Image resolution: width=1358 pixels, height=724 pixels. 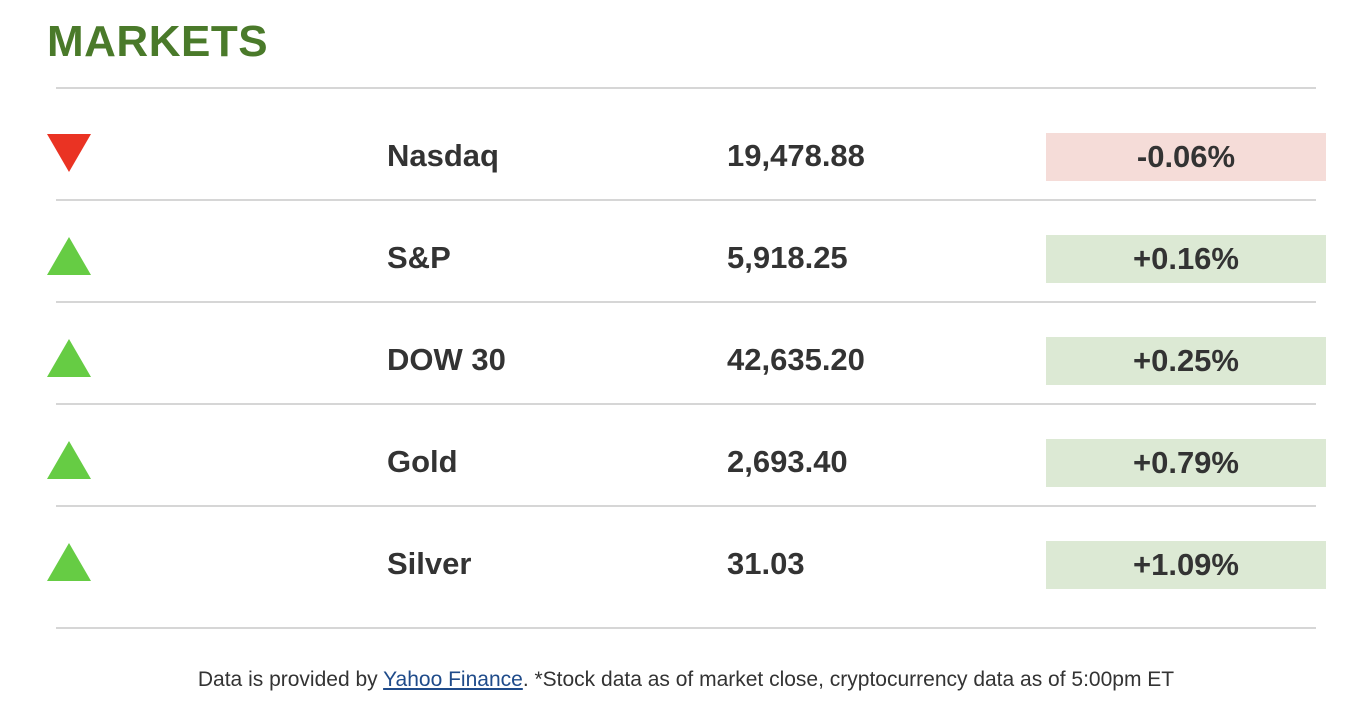 What do you see at coordinates (1186, 463) in the screenshot?
I see `market-change-badge: +0.79%` at bounding box center [1186, 463].